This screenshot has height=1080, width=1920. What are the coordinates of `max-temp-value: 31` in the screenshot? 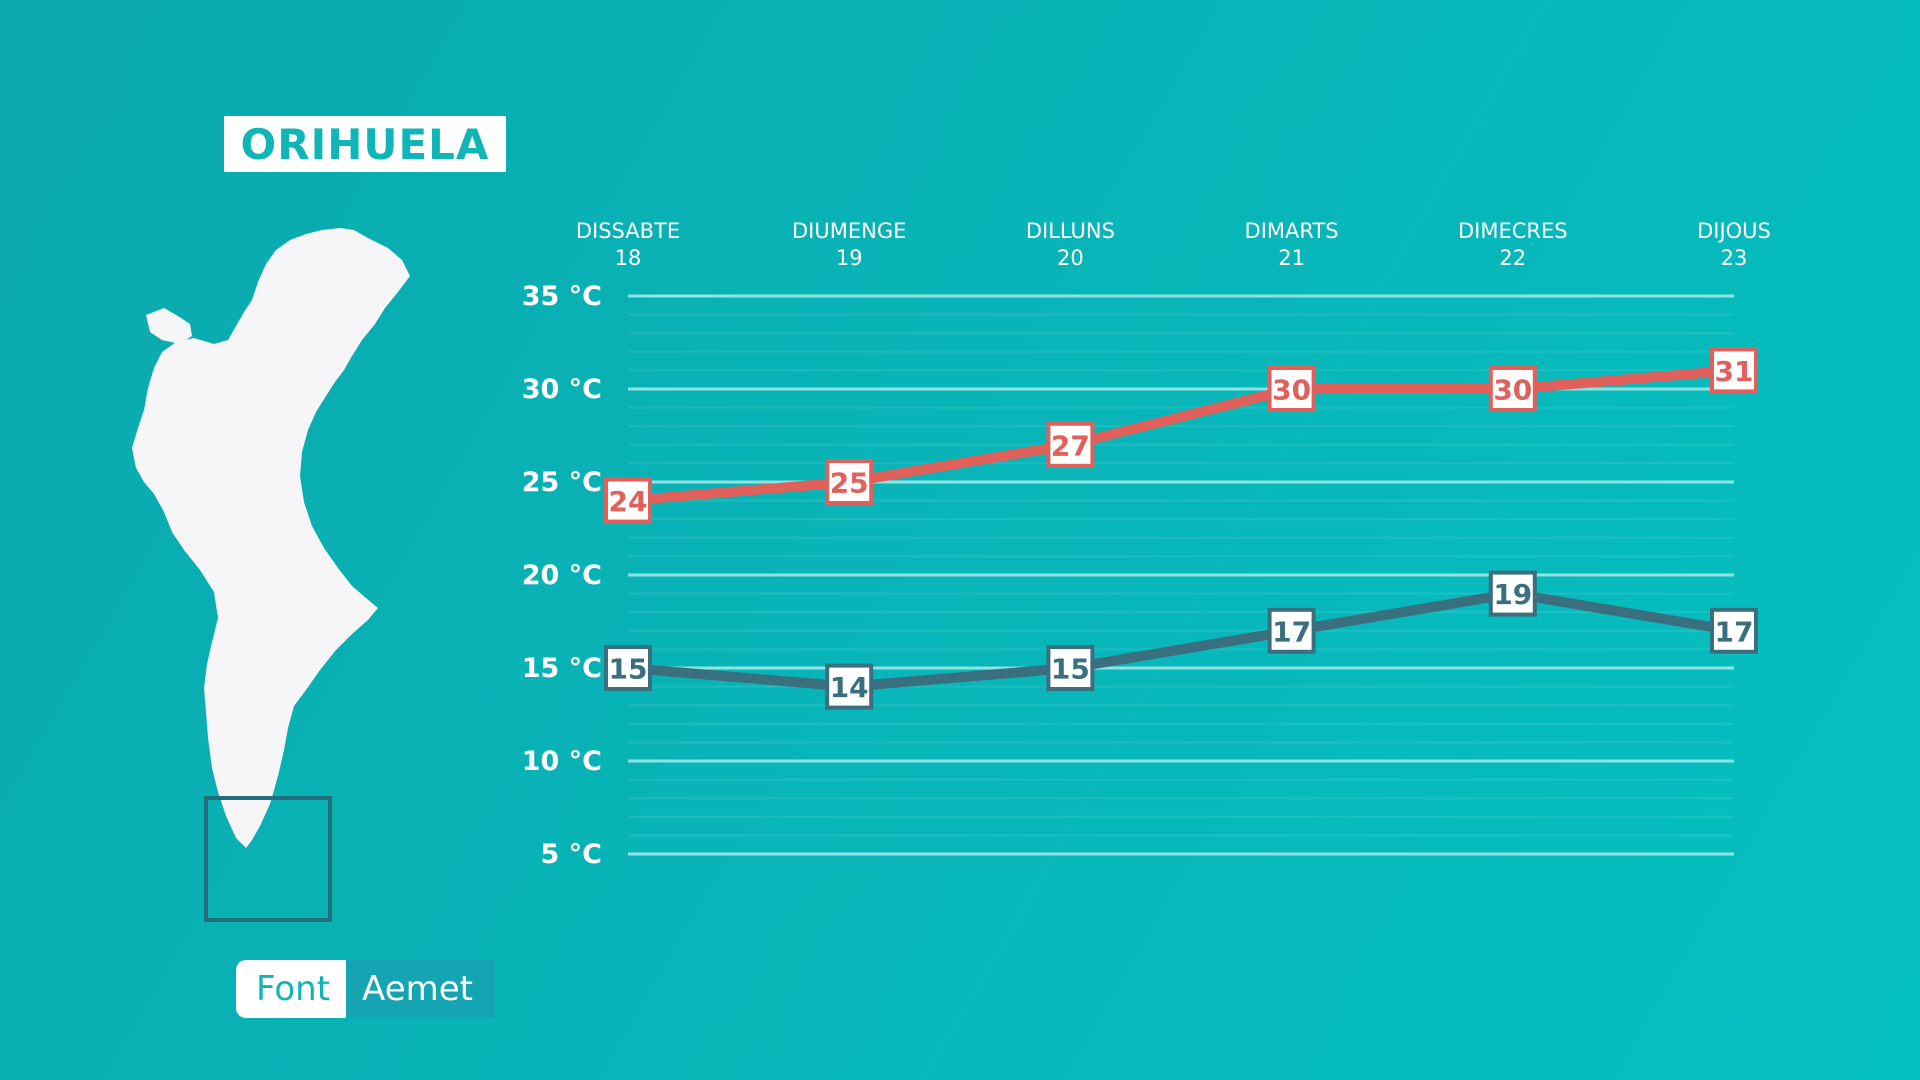 It's located at (1734, 371).